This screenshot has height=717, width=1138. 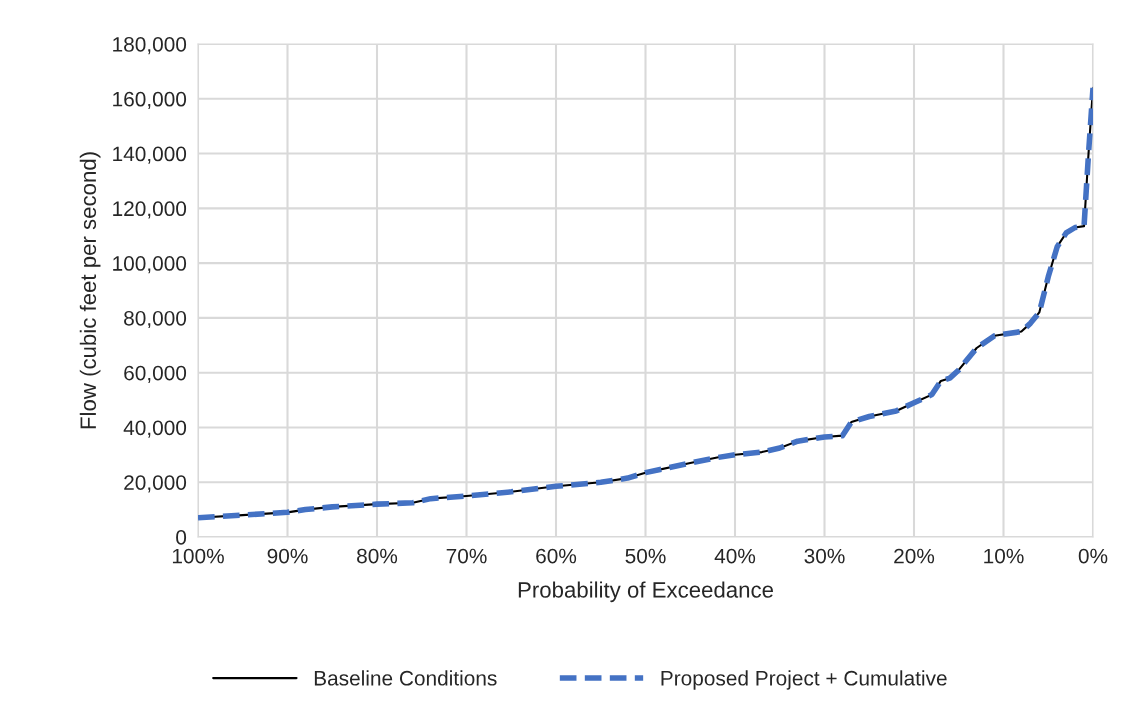 What do you see at coordinates (150, 46) in the screenshot?
I see `y-tick-label: 180,000` at bounding box center [150, 46].